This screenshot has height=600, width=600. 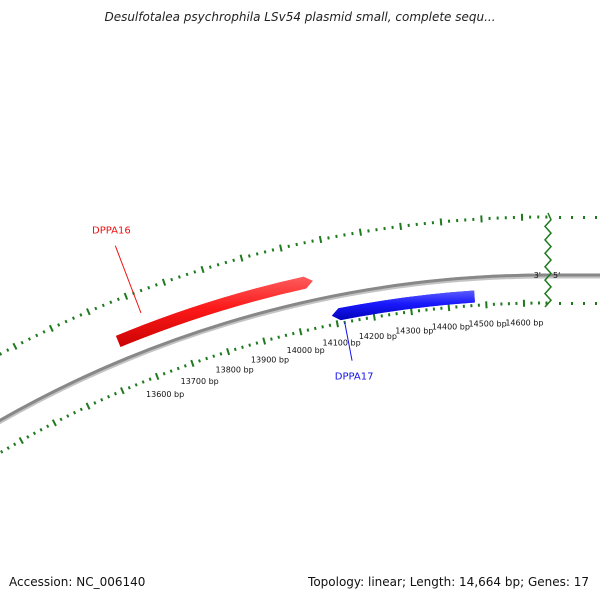 What do you see at coordinates (556, 275) in the screenshot?
I see `five-prime-label: 5'` at bounding box center [556, 275].